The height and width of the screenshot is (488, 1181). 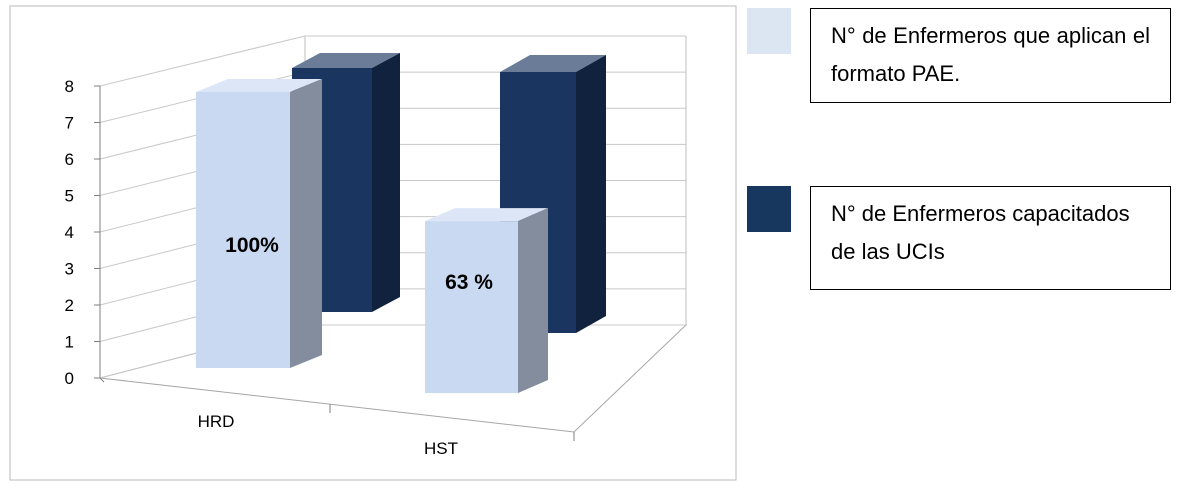 What do you see at coordinates (69, 123) in the screenshot?
I see `y-tick-label: 7` at bounding box center [69, 123].